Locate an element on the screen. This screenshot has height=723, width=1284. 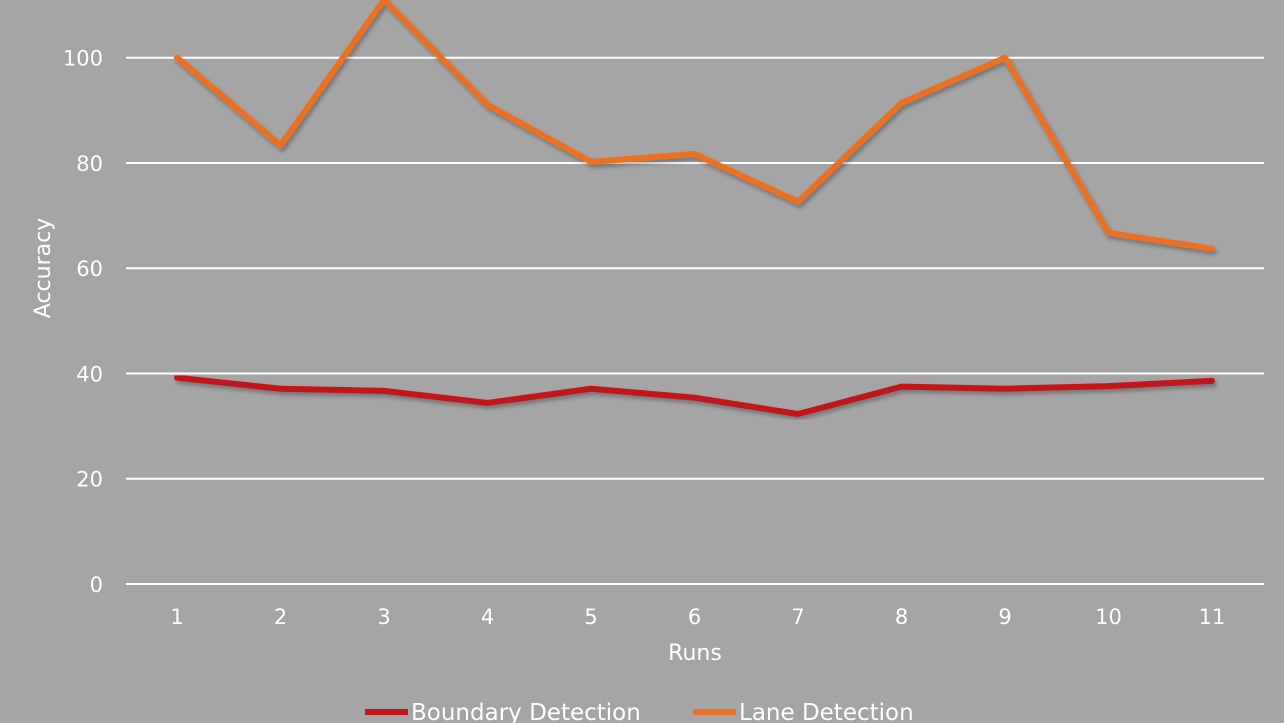
legend-label: Lane Detection is located at coordinates (826, 711).